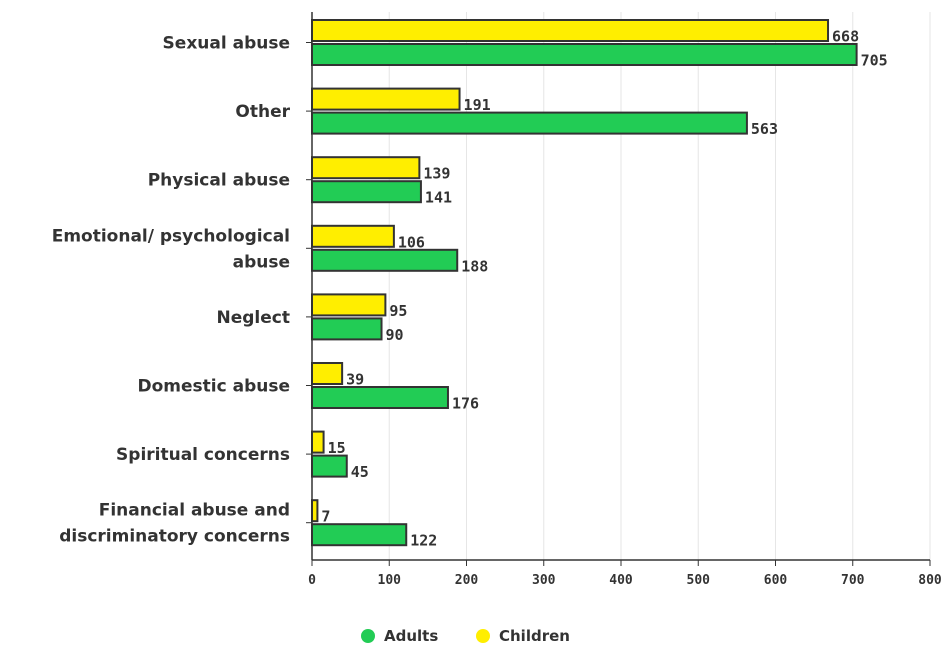  I want to click on data-label: 45, so click(360, 472).